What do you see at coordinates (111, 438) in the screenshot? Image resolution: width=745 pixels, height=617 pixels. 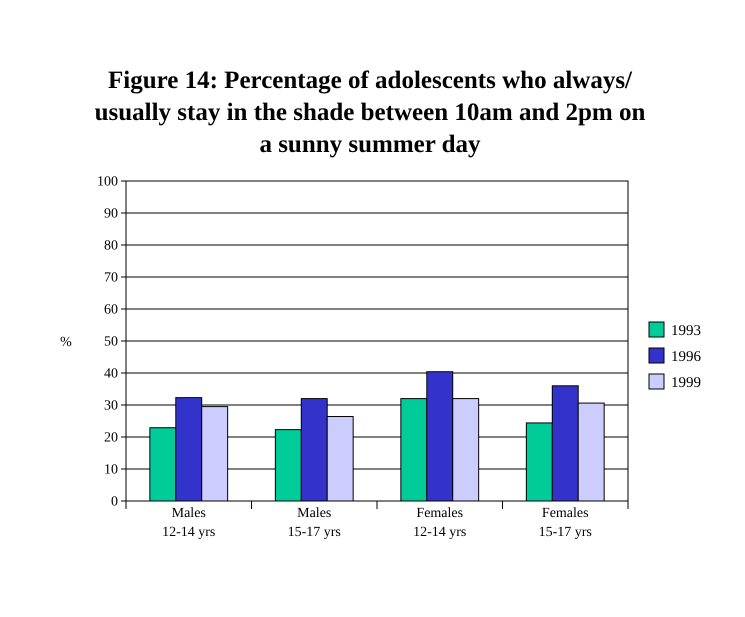 I see `y-tick-label: 20` at bounding box center [111, 438].